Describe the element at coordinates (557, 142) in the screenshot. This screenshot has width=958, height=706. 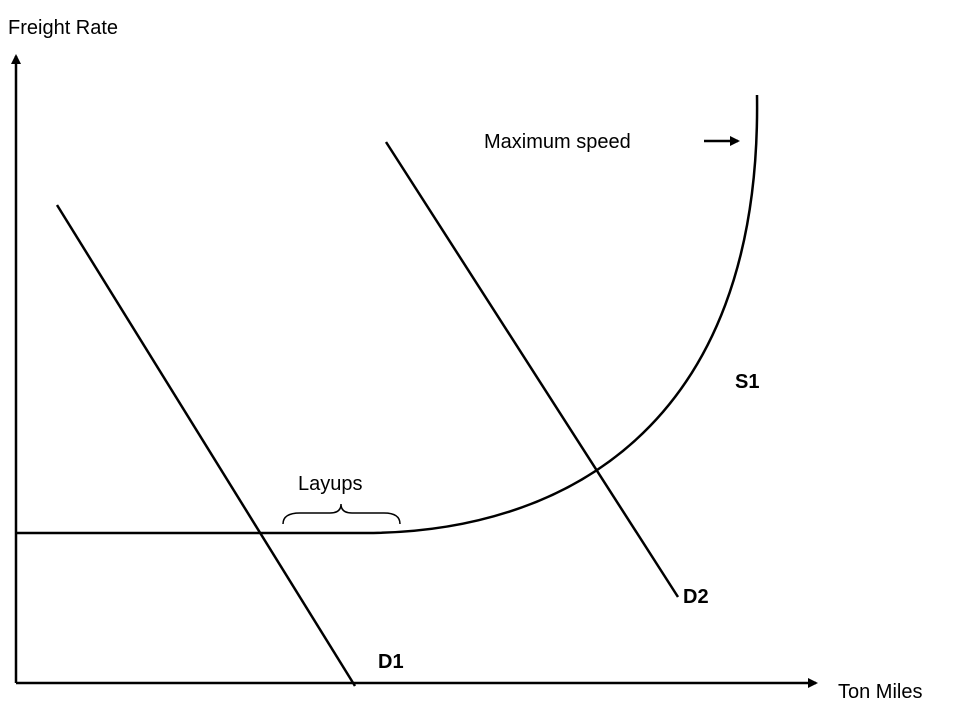
I see `max-speed-label: Maximum speed` at that location.